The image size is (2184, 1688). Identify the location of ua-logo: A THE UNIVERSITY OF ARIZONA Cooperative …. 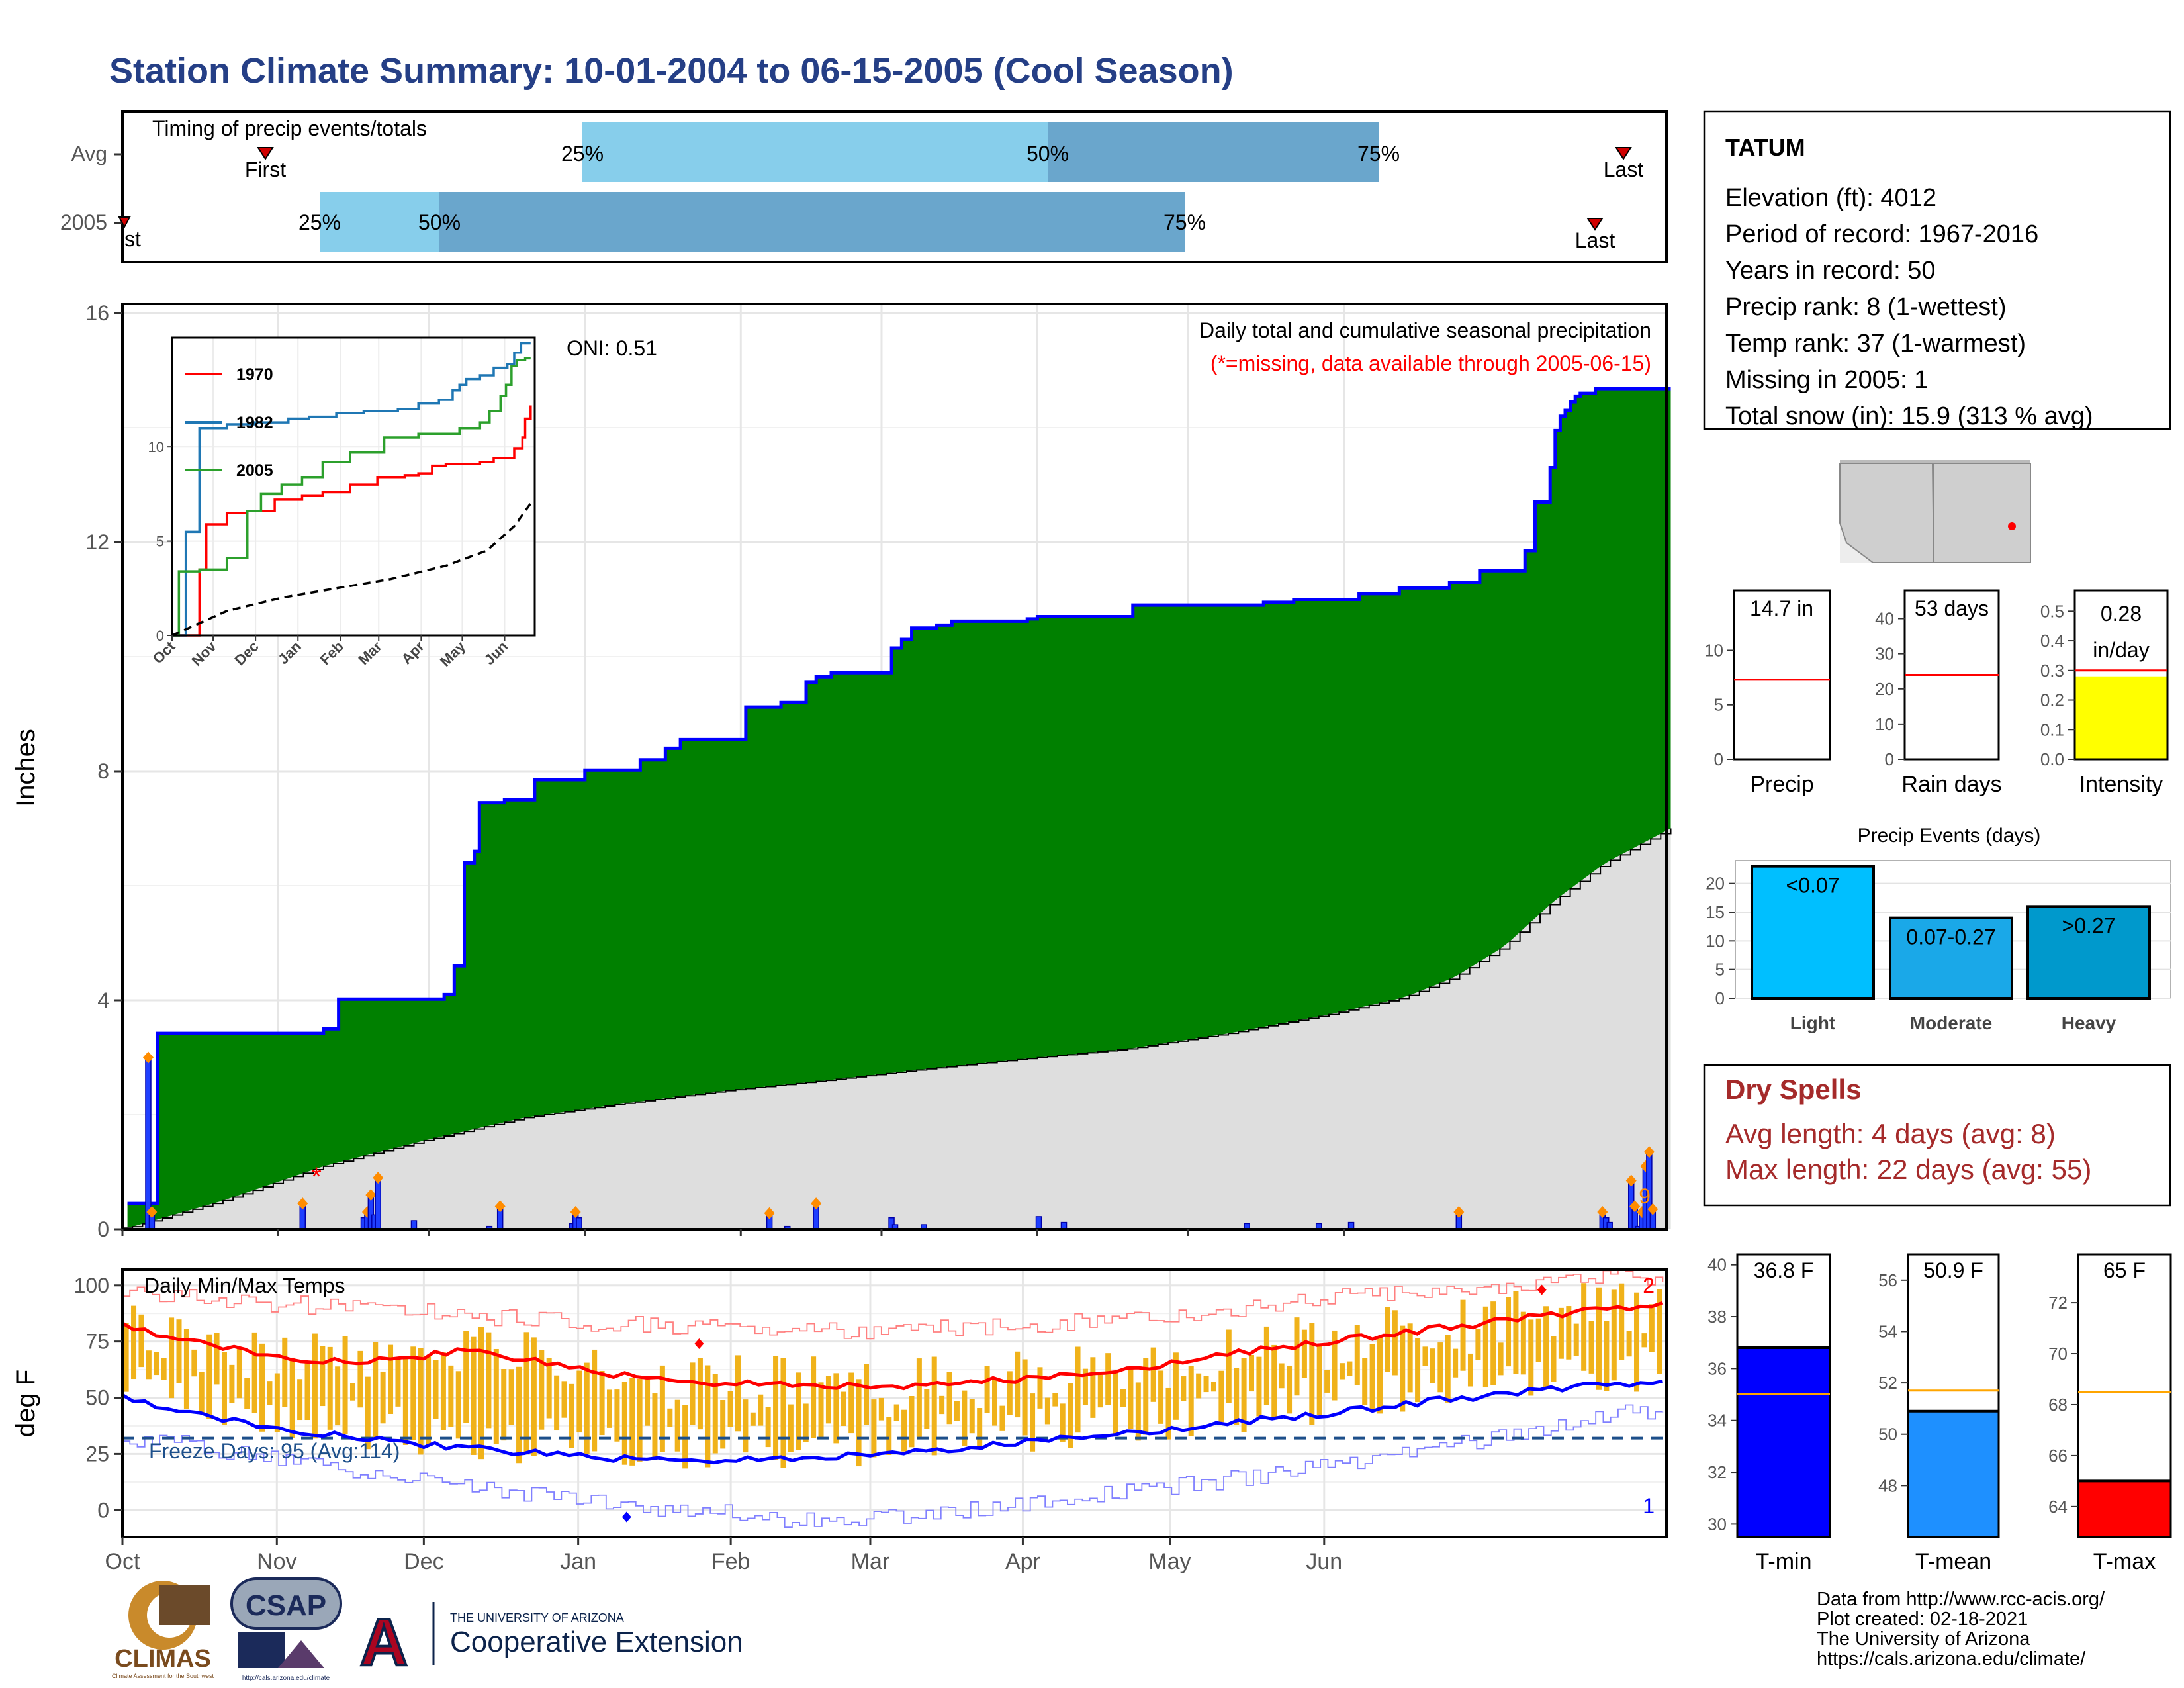
(551, 1641).